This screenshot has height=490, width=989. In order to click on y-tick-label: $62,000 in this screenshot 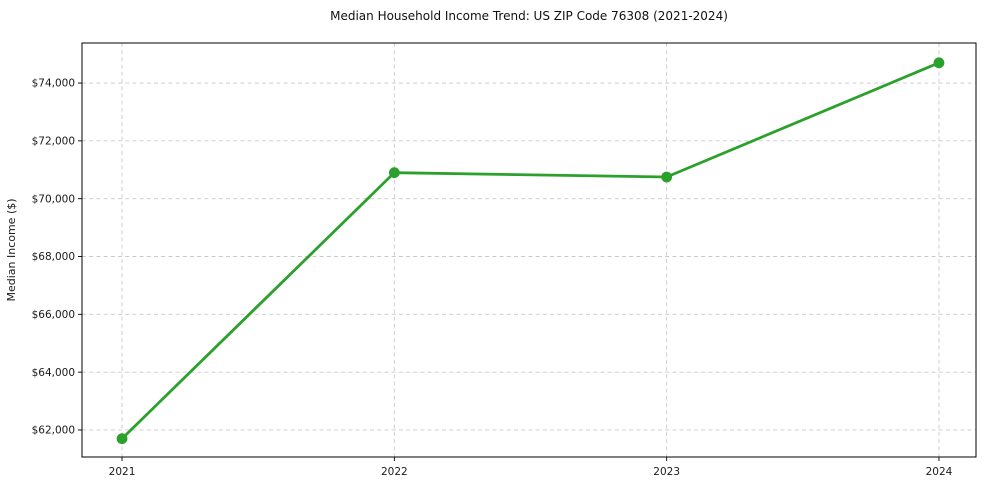, I will do `click(53, 431)`.